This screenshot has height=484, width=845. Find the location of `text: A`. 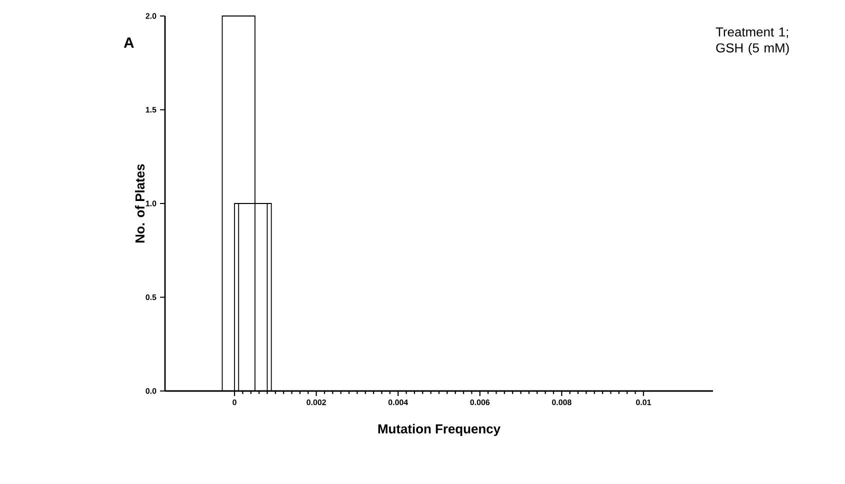

text: A is located at coordinates (129, 43).